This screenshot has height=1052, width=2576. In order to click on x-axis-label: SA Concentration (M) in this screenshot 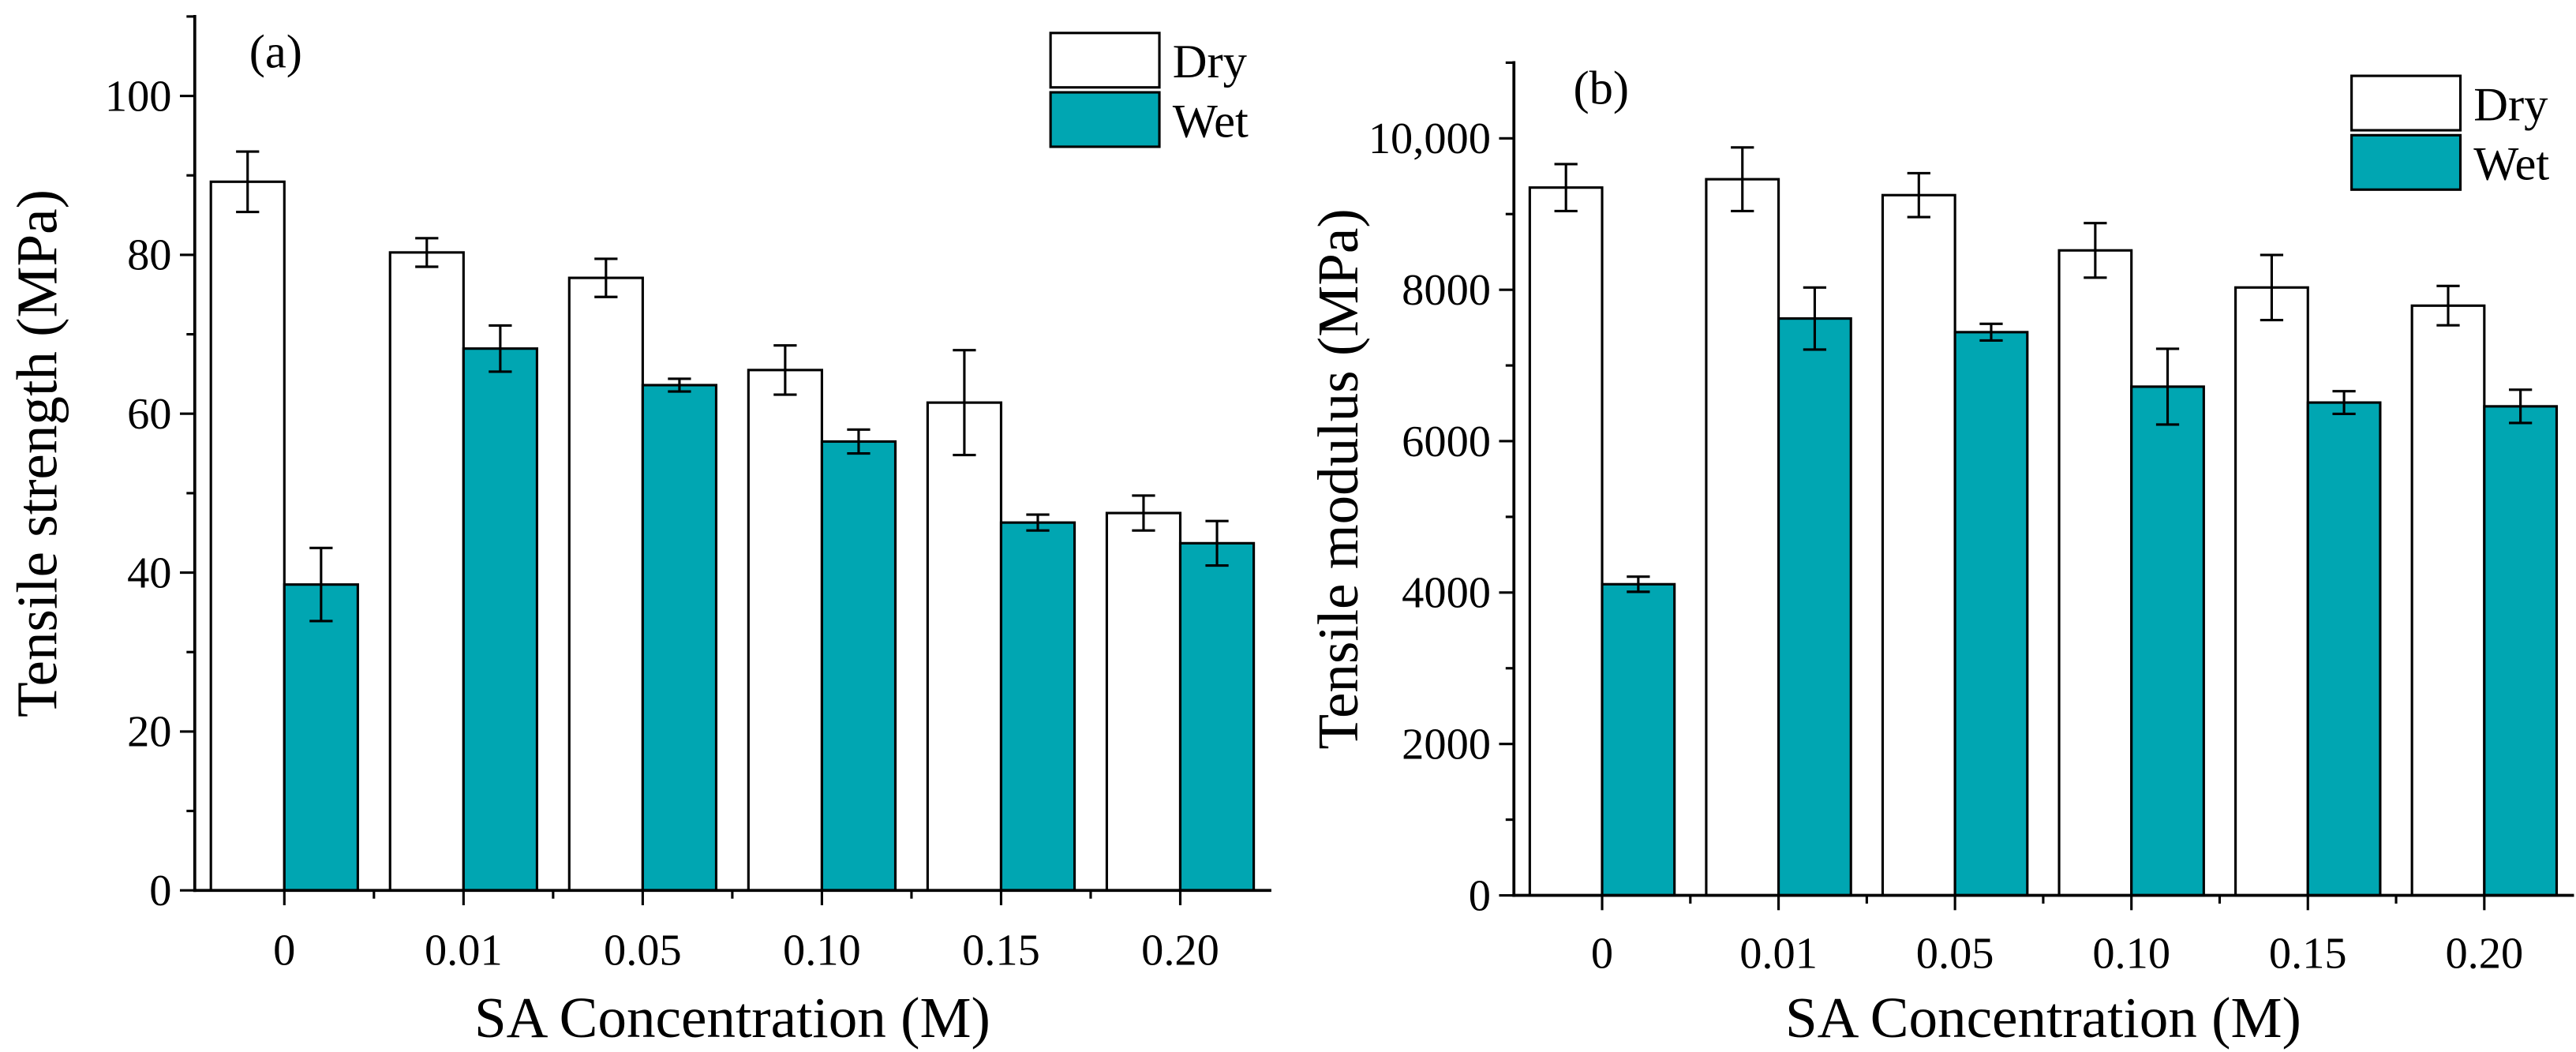, I will do `click(732, 1018)`.